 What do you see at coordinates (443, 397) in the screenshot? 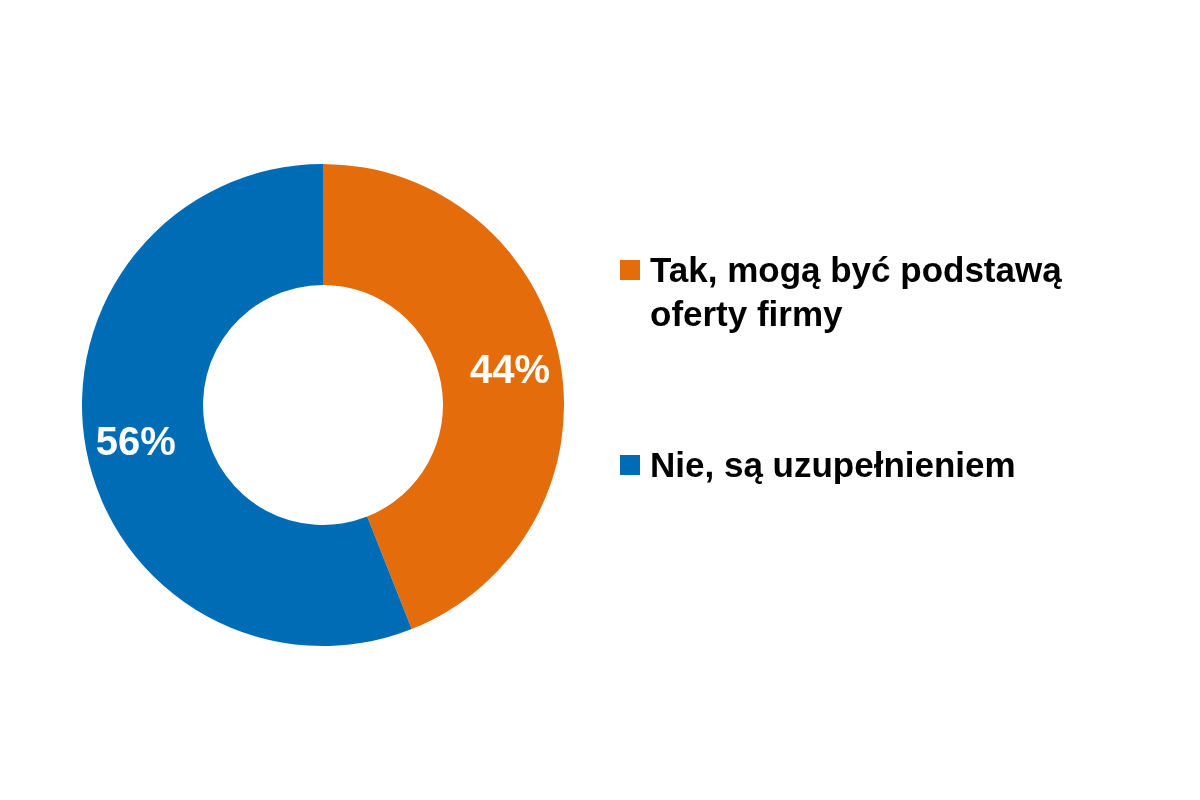
I see `donut-slice` at bounding box center [443, 397].